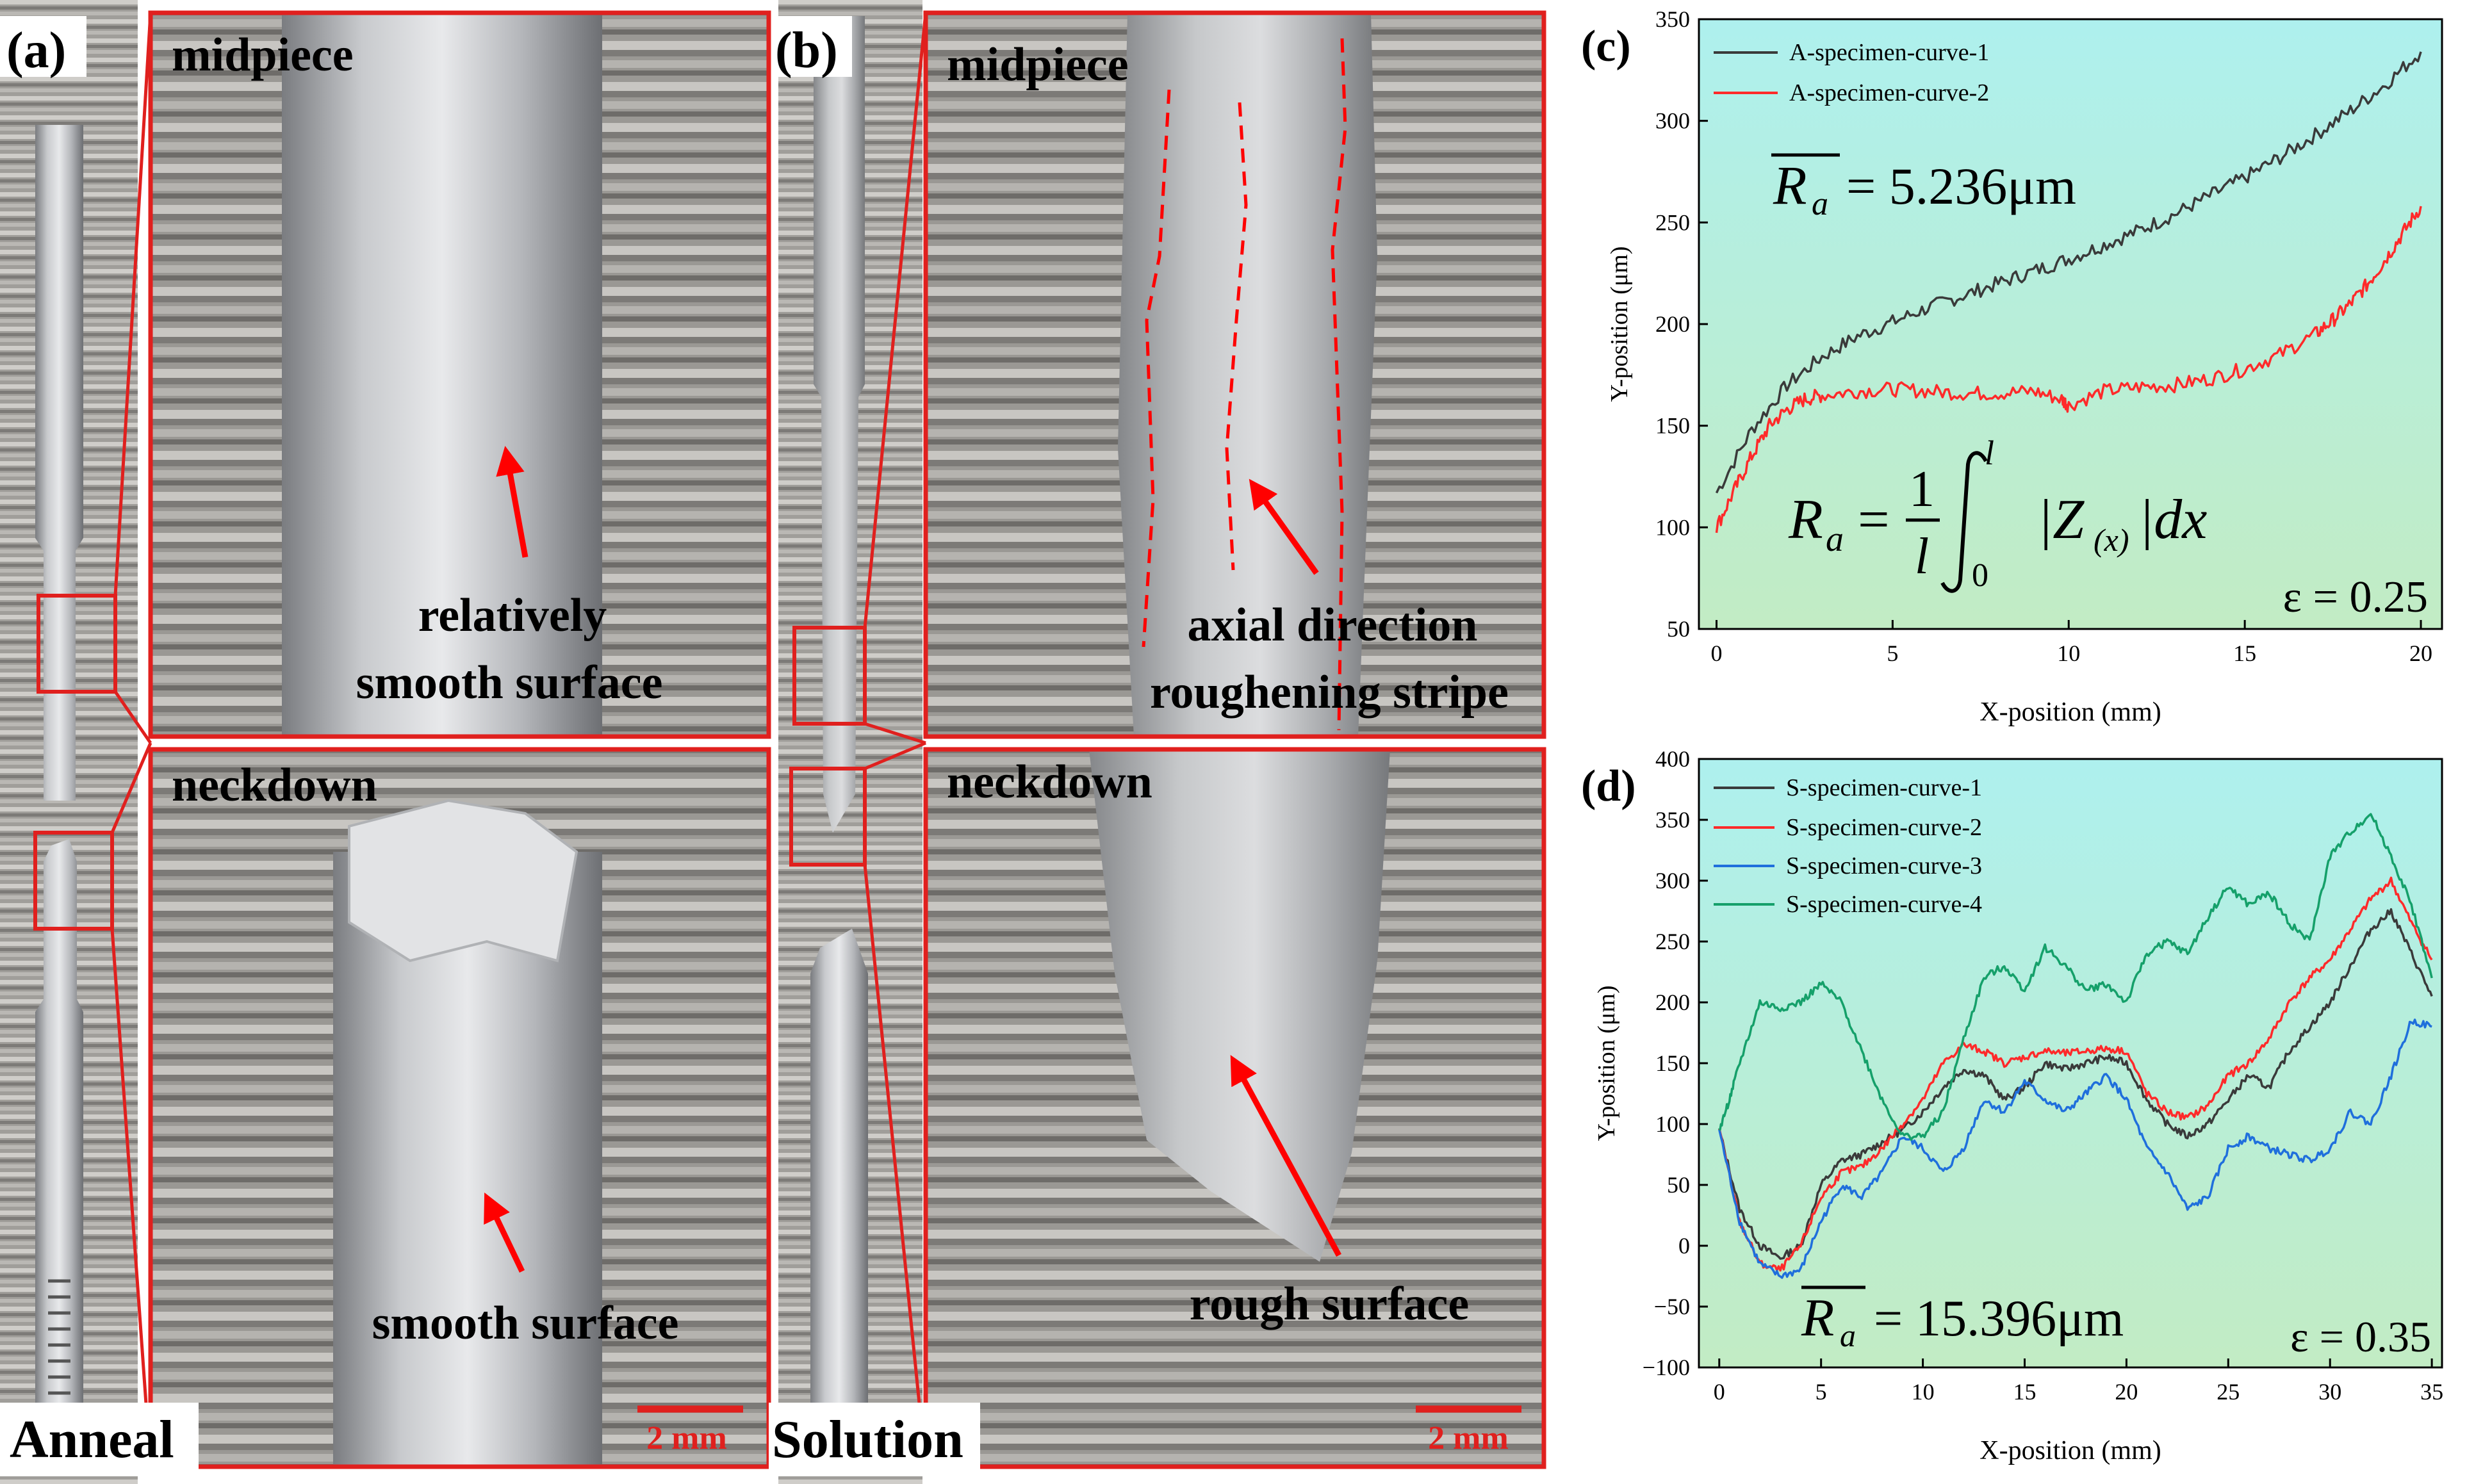  I want to click on panel-b-top-arrow, so click(1284, 526).